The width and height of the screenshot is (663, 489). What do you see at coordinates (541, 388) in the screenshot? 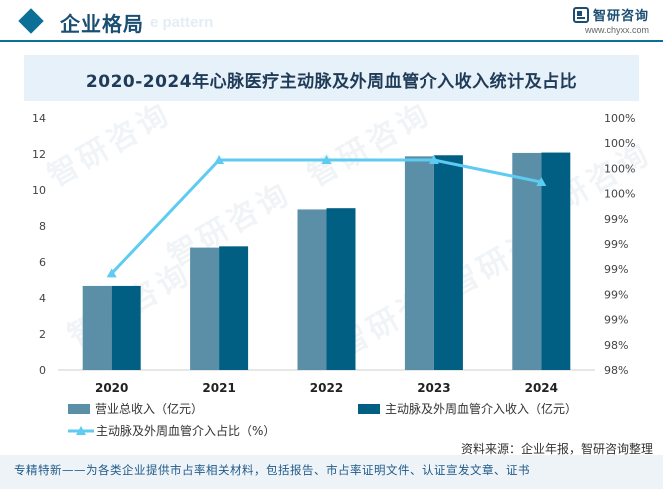
I see `x-tick-label: 2024` at bounding box center [541, 388].